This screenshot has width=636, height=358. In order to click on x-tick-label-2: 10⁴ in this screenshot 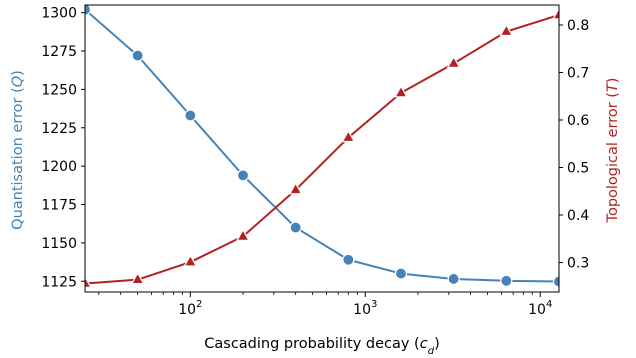, I will do `click(540, 308)`.